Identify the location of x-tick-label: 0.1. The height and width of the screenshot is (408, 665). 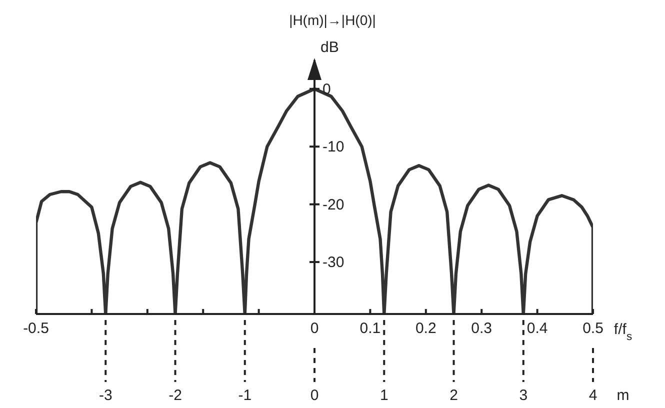
(370, 328).